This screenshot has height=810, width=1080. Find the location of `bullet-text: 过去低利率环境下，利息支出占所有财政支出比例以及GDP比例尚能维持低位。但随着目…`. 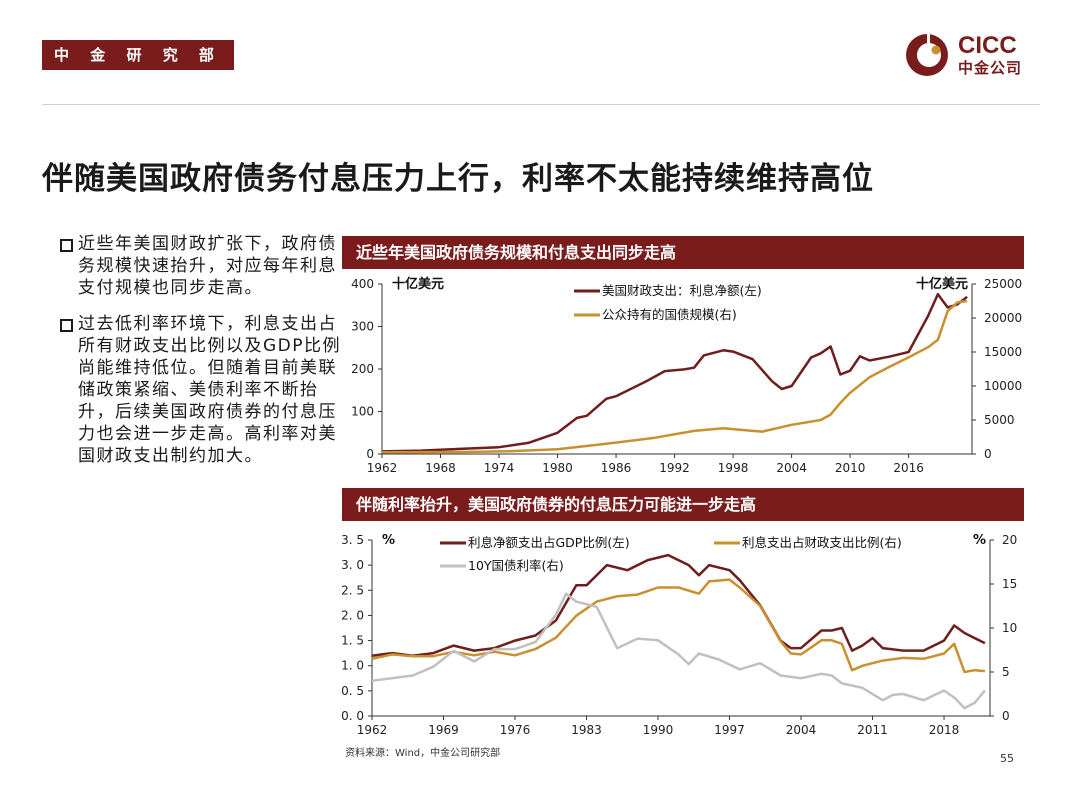

bullet-text: 过去低利率环境下，利息支出占所有财政支出比例以及GDP比例尚能维持低位。但随着目… is located at coordinates (210, 390).